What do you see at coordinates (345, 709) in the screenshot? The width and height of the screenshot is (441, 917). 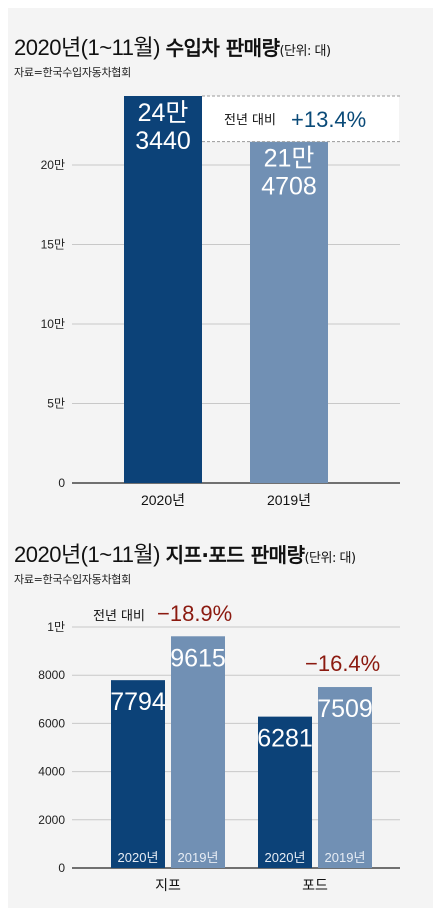 I see `bar-value-label: 7509` at bounding box center [345, 709].